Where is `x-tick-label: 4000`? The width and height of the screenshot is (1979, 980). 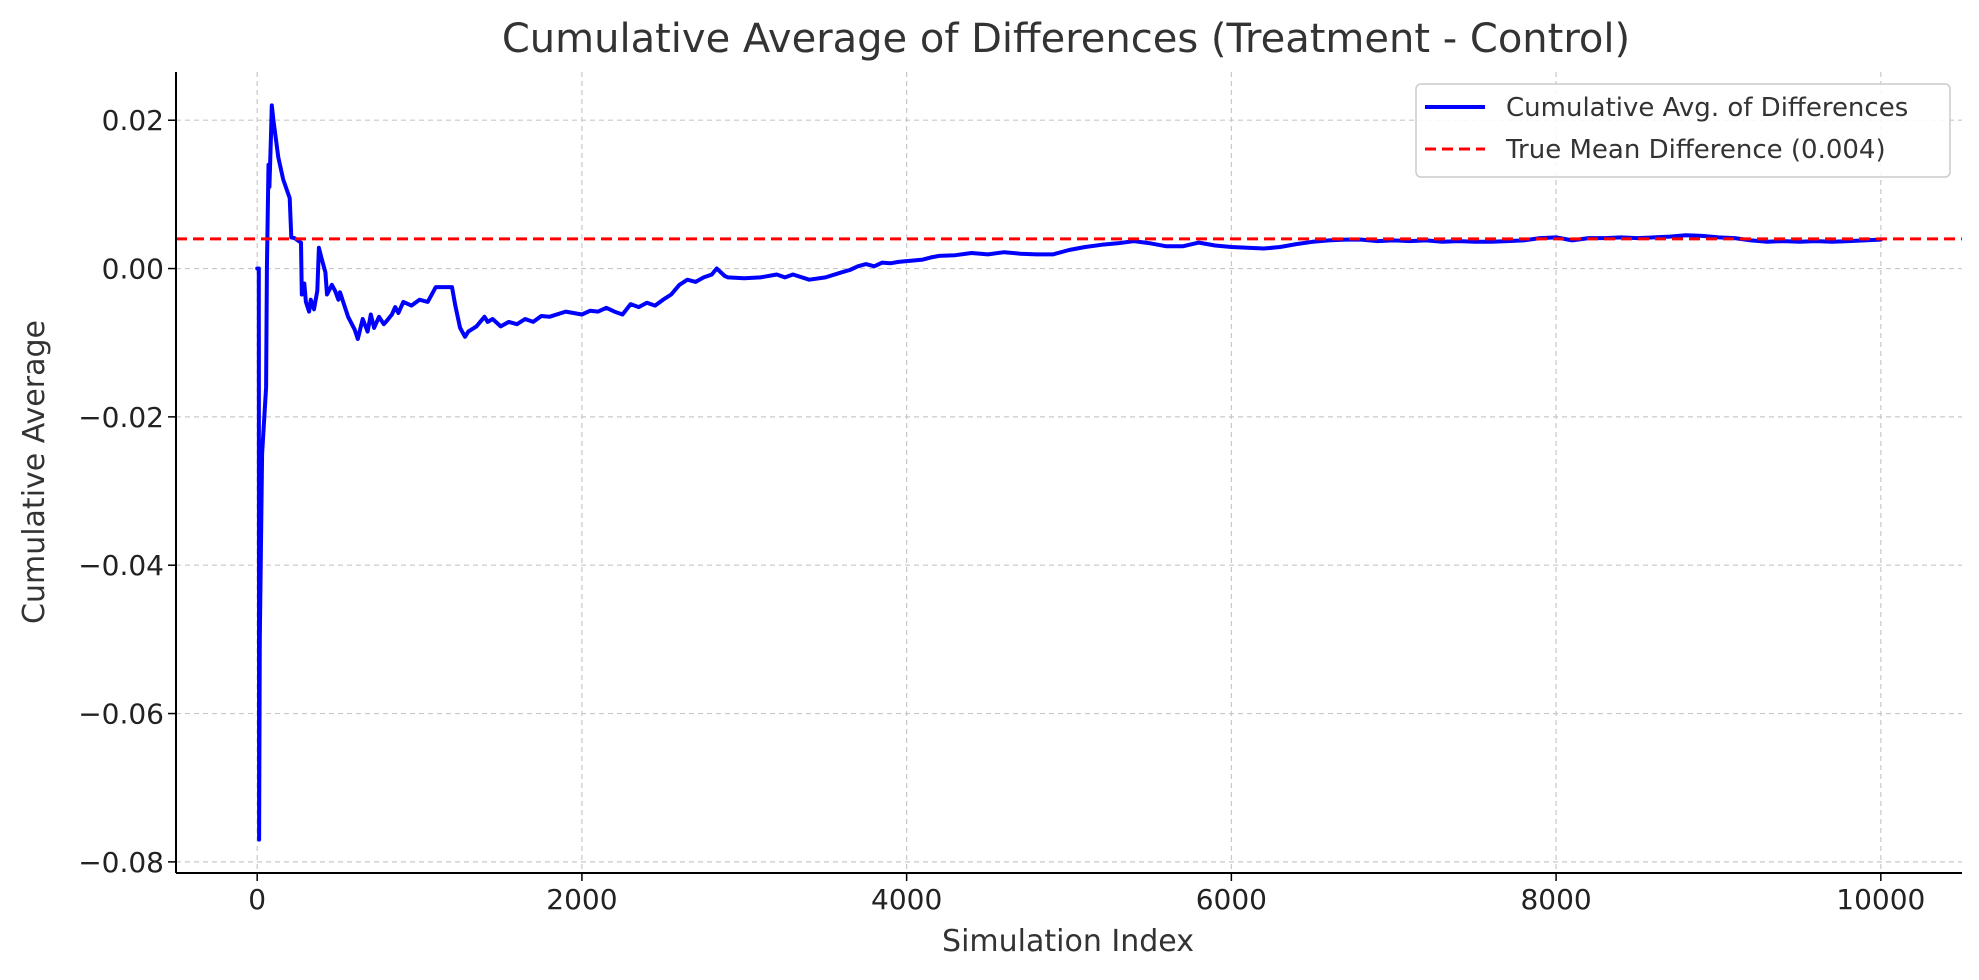 x-tick-label: 4000 is located at coordinates (906, 899).